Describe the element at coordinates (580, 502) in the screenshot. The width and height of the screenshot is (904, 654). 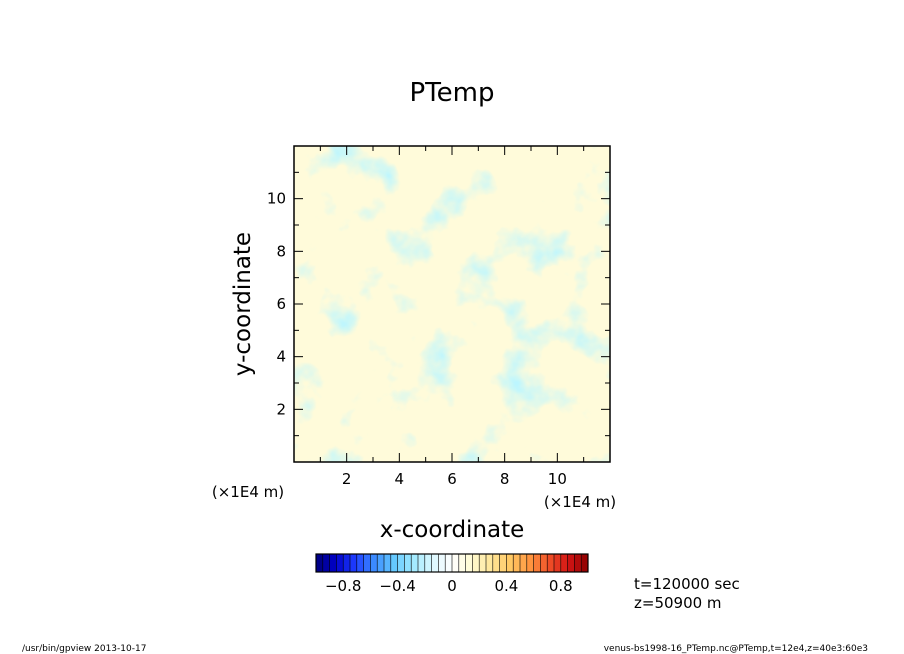
I see `x-axis-unit: (×1E4 m)` at that location.